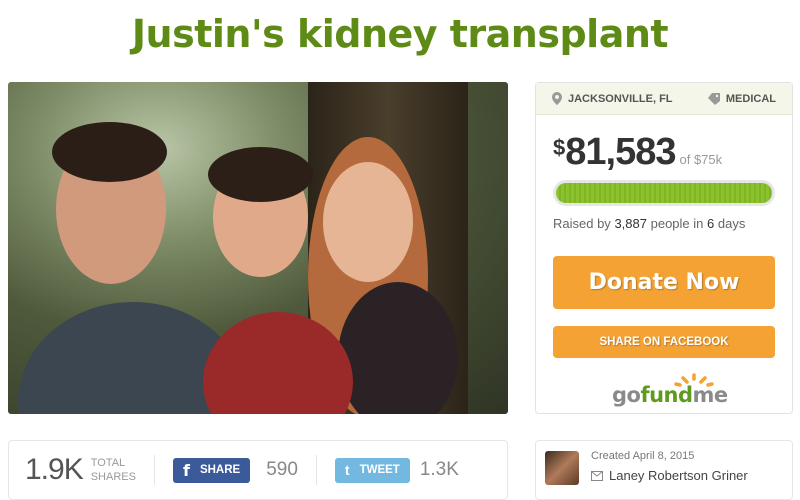 The height and width of the screenshot is (500, 800). Describe the element at coordinates (54, 469) in the screenshot. I see `total-shares-count: 1.9K` at that location.